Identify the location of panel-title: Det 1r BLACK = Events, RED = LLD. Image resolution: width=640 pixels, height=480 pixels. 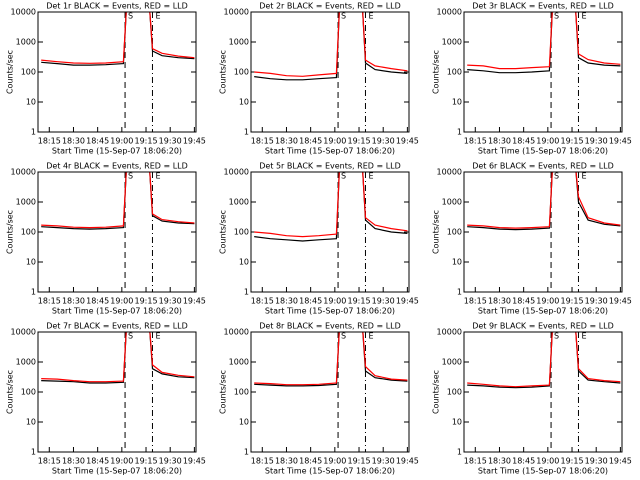
(117, 6).